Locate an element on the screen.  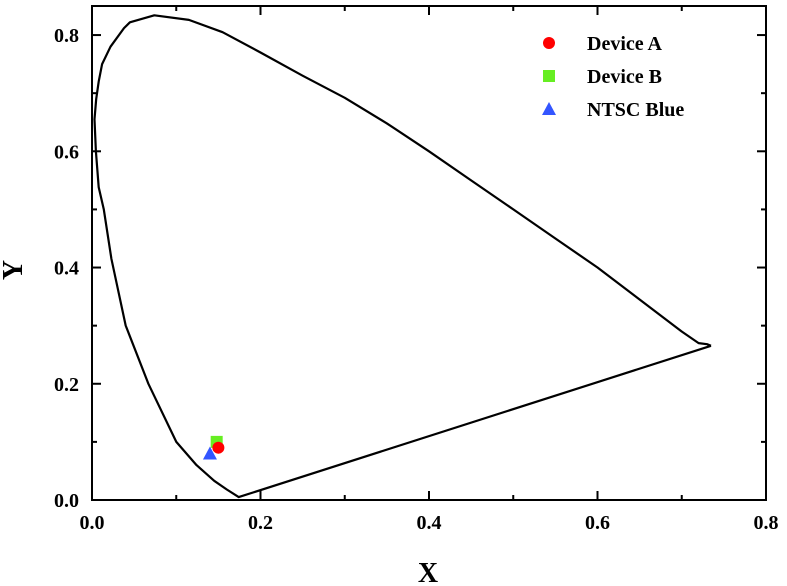
y-axis-title: Y is located at coordinates (14, 270).